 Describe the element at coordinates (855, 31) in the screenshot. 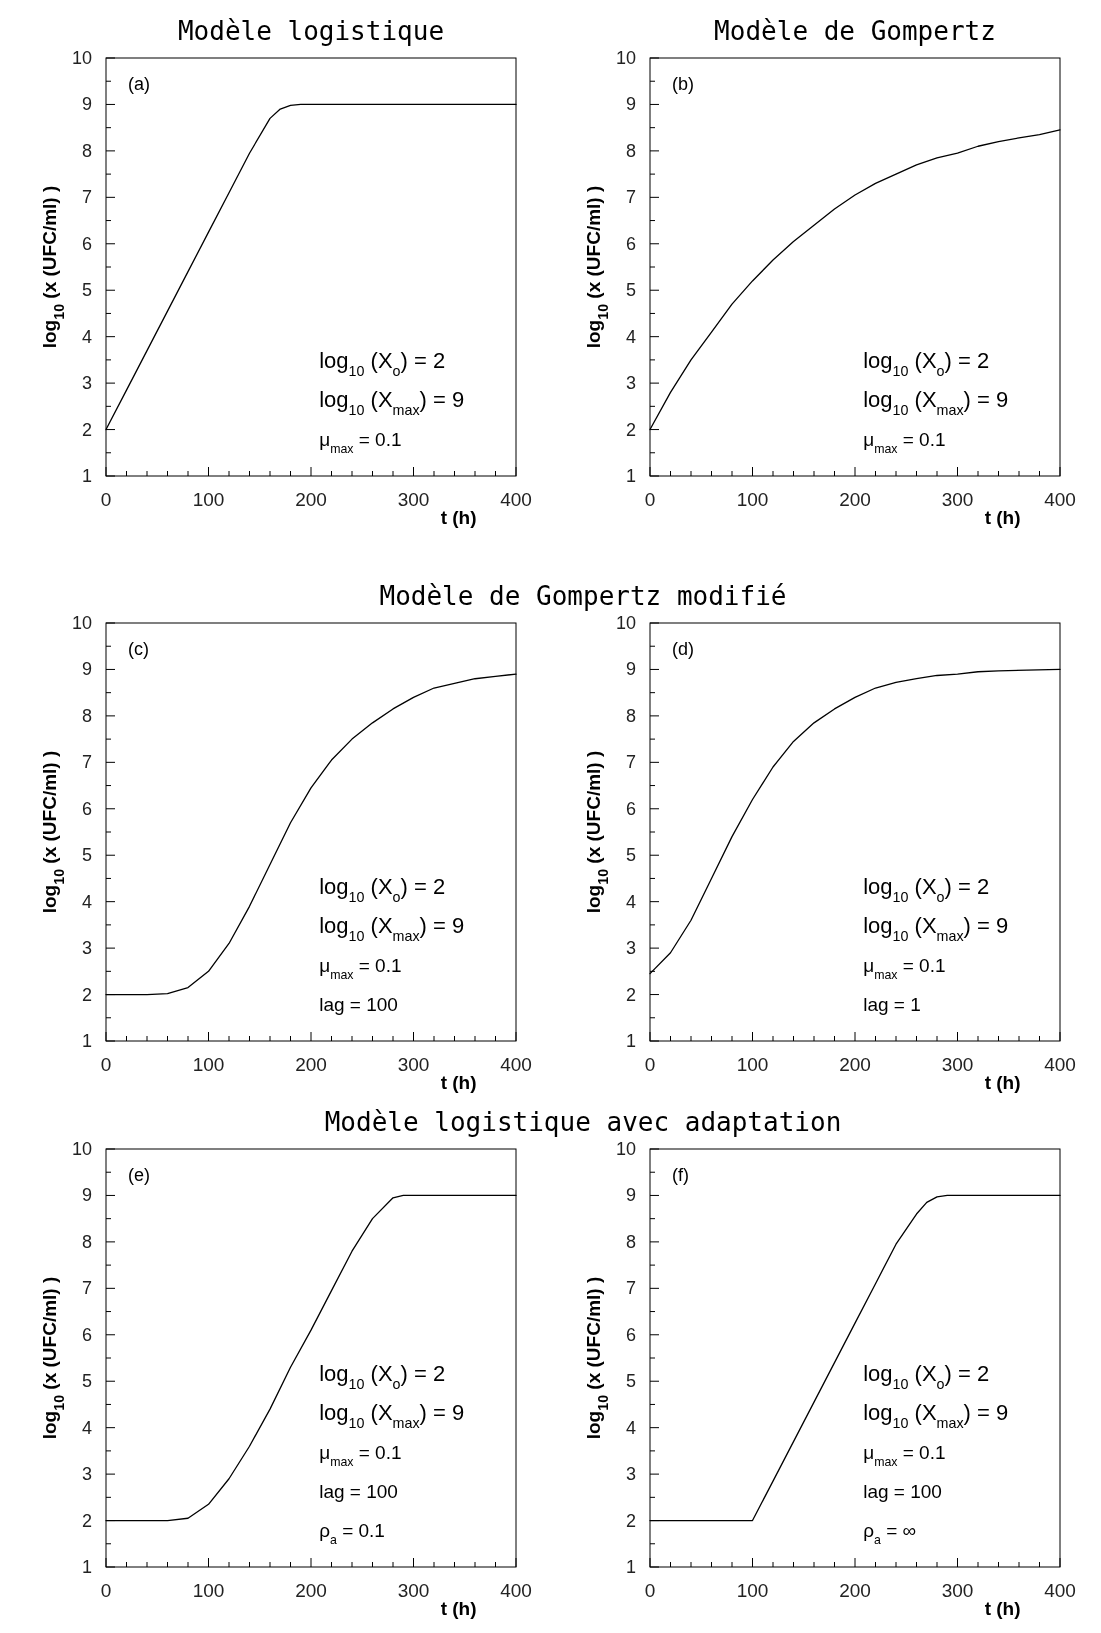

I see `chart-title: Modèle de Gompertz` at that location.